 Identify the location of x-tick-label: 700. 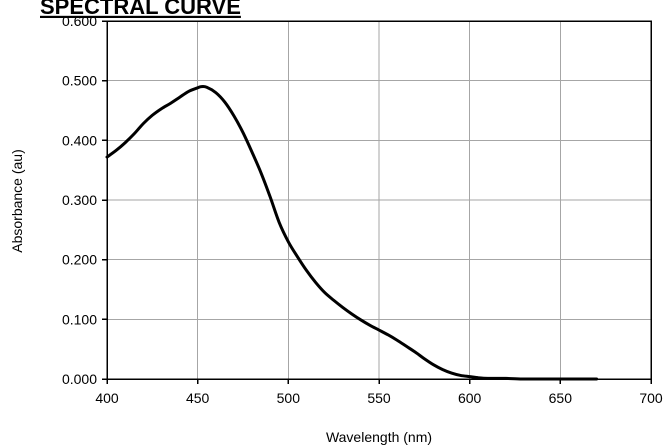
(651, 398).